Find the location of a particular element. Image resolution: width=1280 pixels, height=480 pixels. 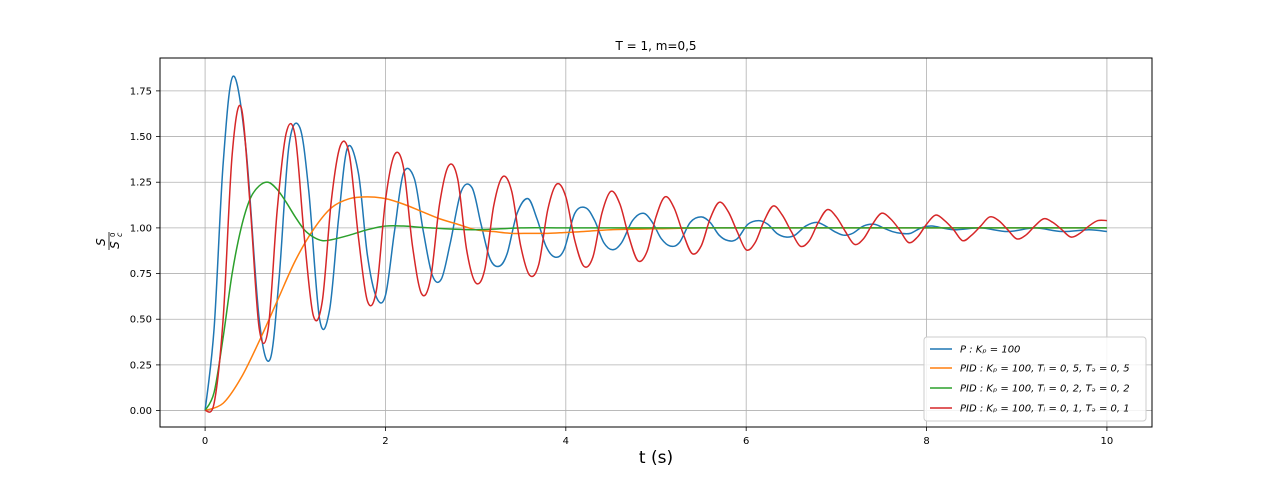

y-axis-label: S S c 0 is located at coordinates (109, 241).